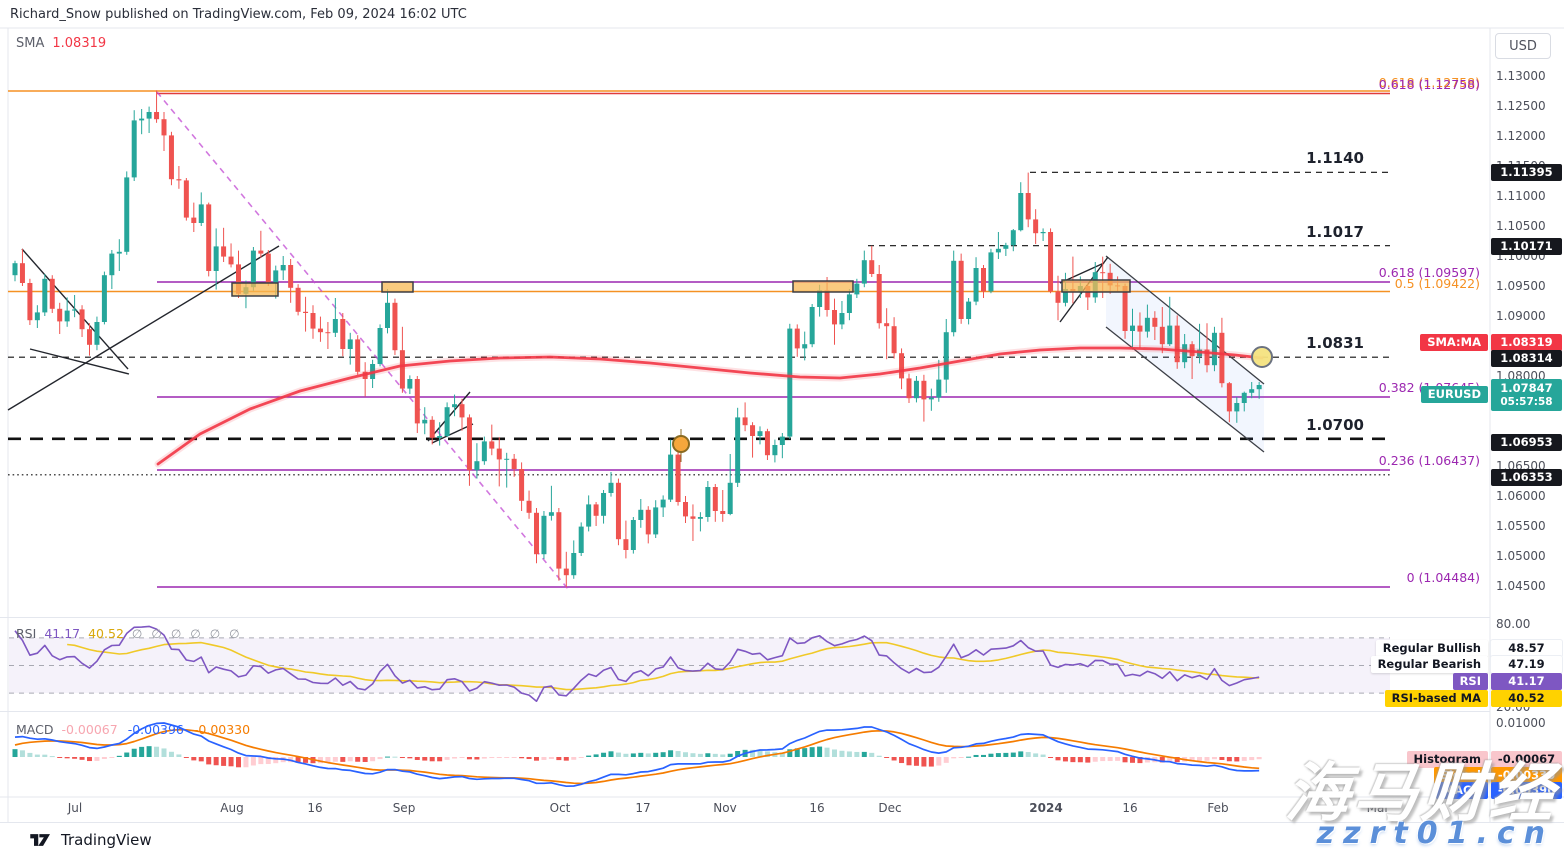 The width and height of the screenshot is (1564, 857). I want to click on tradingview-brand: TradingView, so click(91, 840).